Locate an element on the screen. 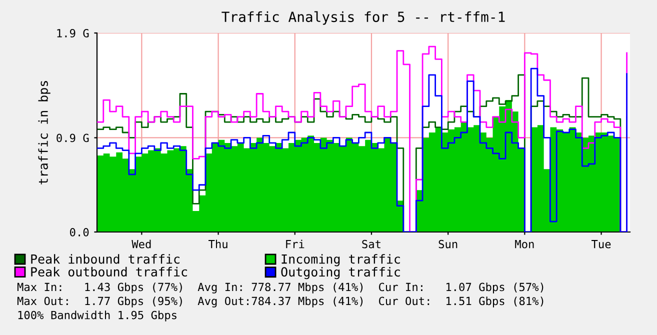 The height and width of the screenshot is (335, 657). text: 100% Bandwidth 1.95 Gbps is located at coordinates (97, 316).